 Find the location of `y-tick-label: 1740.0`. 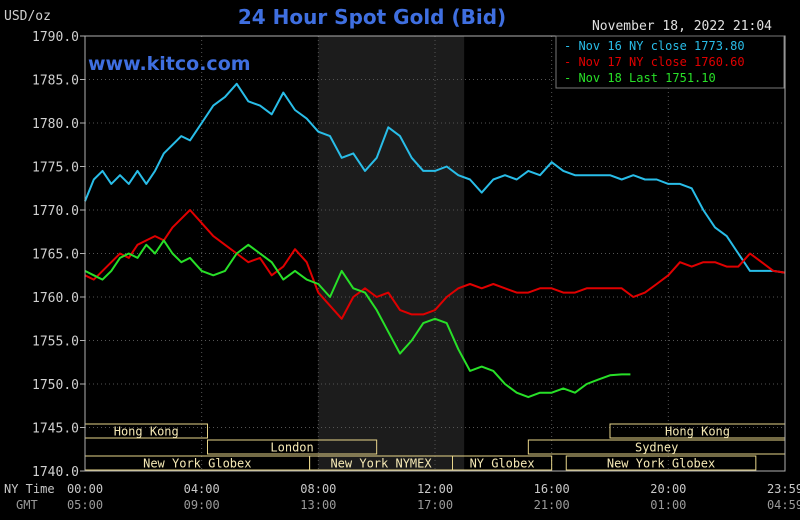

y-tick-label: 1740.0 is located at coordinates (55, 472).